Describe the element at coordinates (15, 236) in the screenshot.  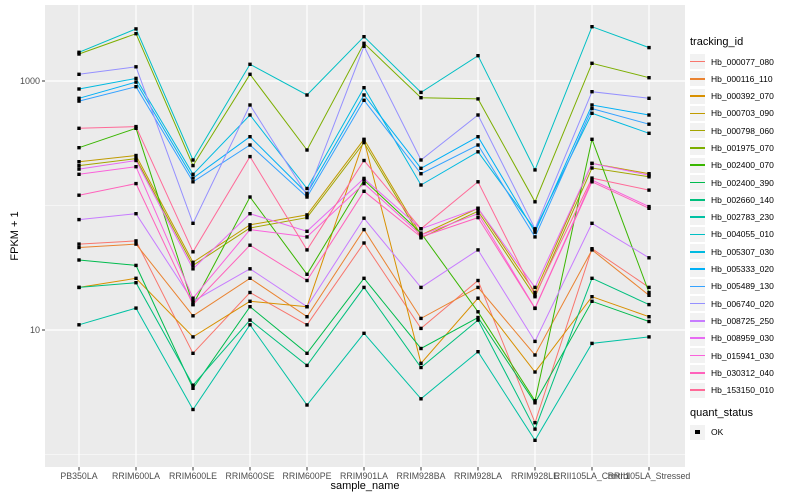
I see `y-axis-title: FPKM + 1` at that location.